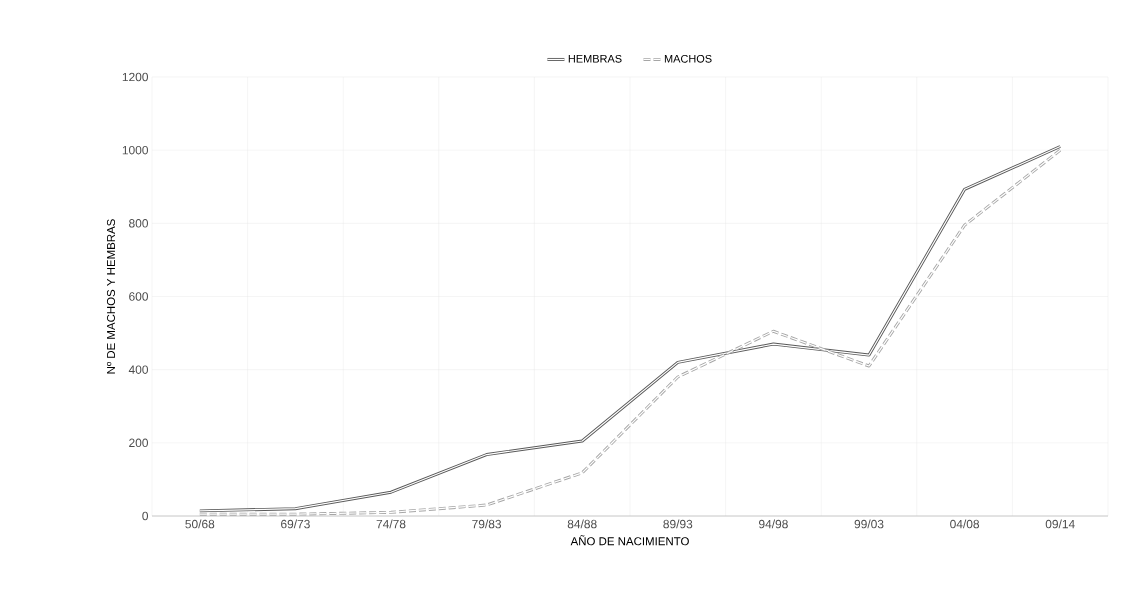 This screenshot has width=1132, height=610. I want to click on y-axis-title: Nº DE MACHOS Y HEMBRAS, so click(111, 296).